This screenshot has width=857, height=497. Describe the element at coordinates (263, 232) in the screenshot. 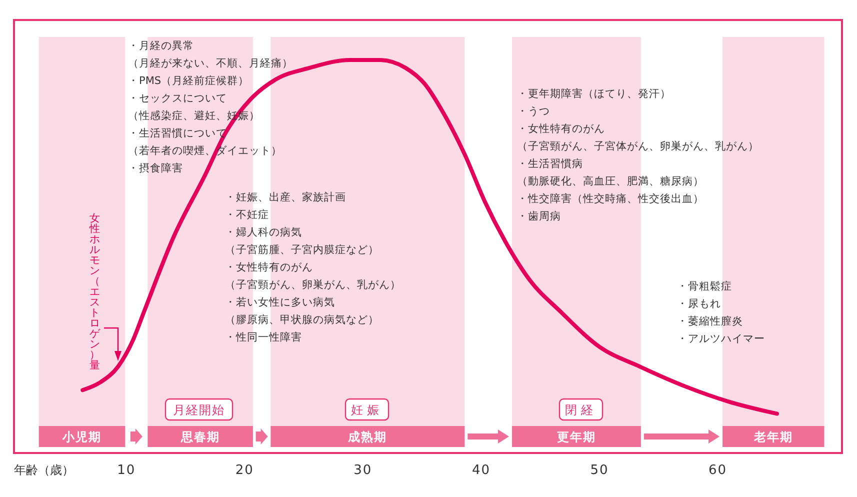

I see `annotation: ・婦人科の病気` at that location.